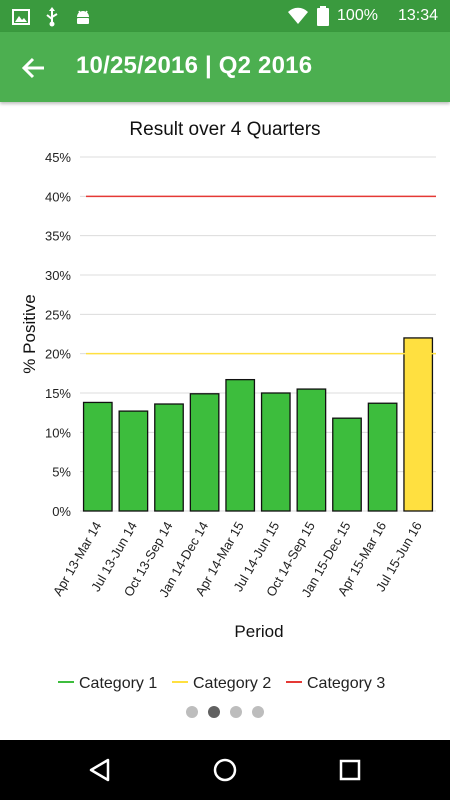 This screenshot has height=800, width=450. Describe the element at coordinates (357, 15) in the screenshot. I see `battery-percent: 100%` at that location.